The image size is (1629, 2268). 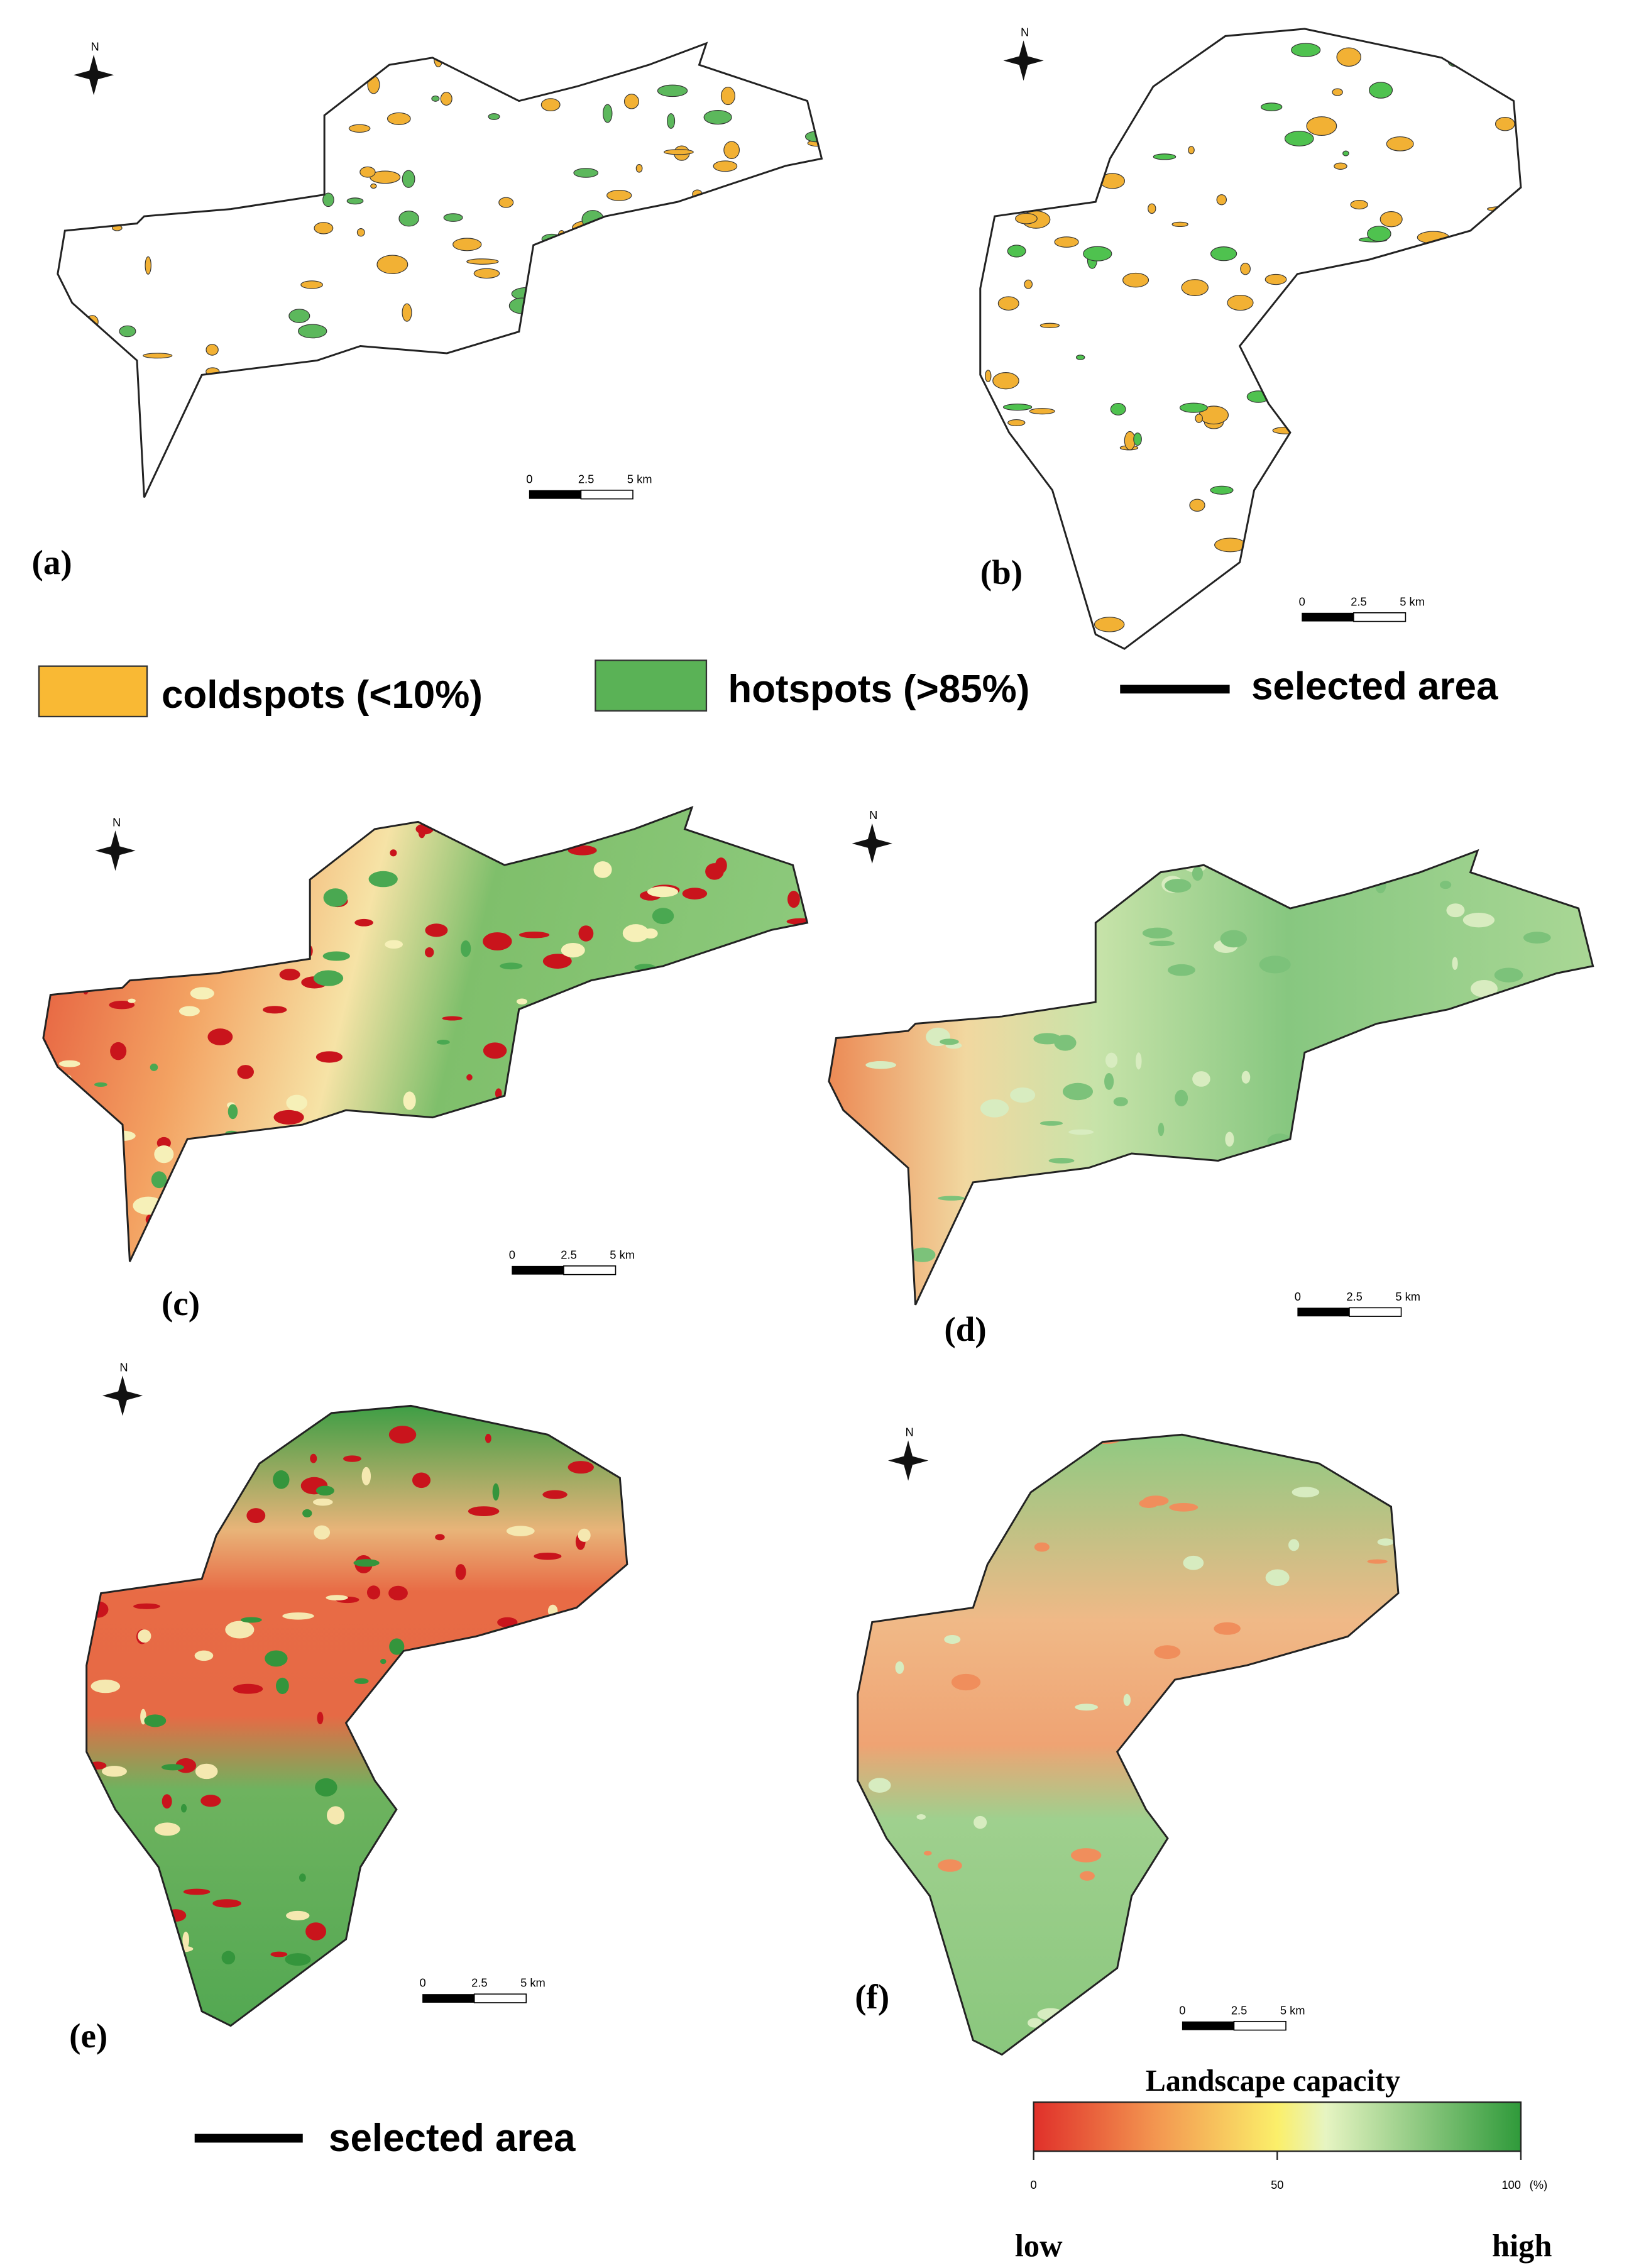 What do you see at coordinates (1298, 1297) in the screenshot?
I see `scale-label: 0` at bounding box center [1298, 1297].